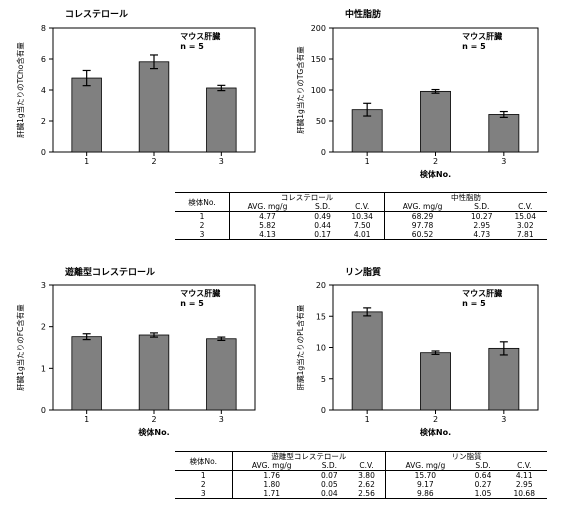 The image size is (567, 514). What do you see at coordinates (321, 121) in the screenshot?
I see `y-tick-label: 50` at bounding box center [321, 121].